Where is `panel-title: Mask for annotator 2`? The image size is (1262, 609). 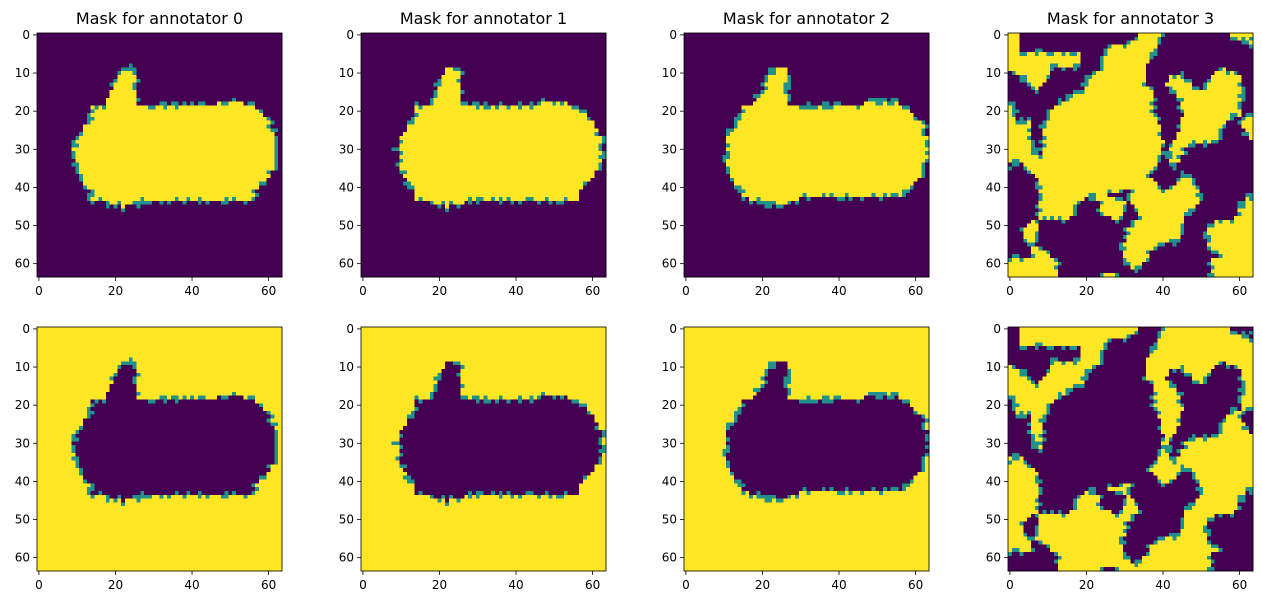 panel-title: Mask for annotator 2 is located at coordinates (806, 18).